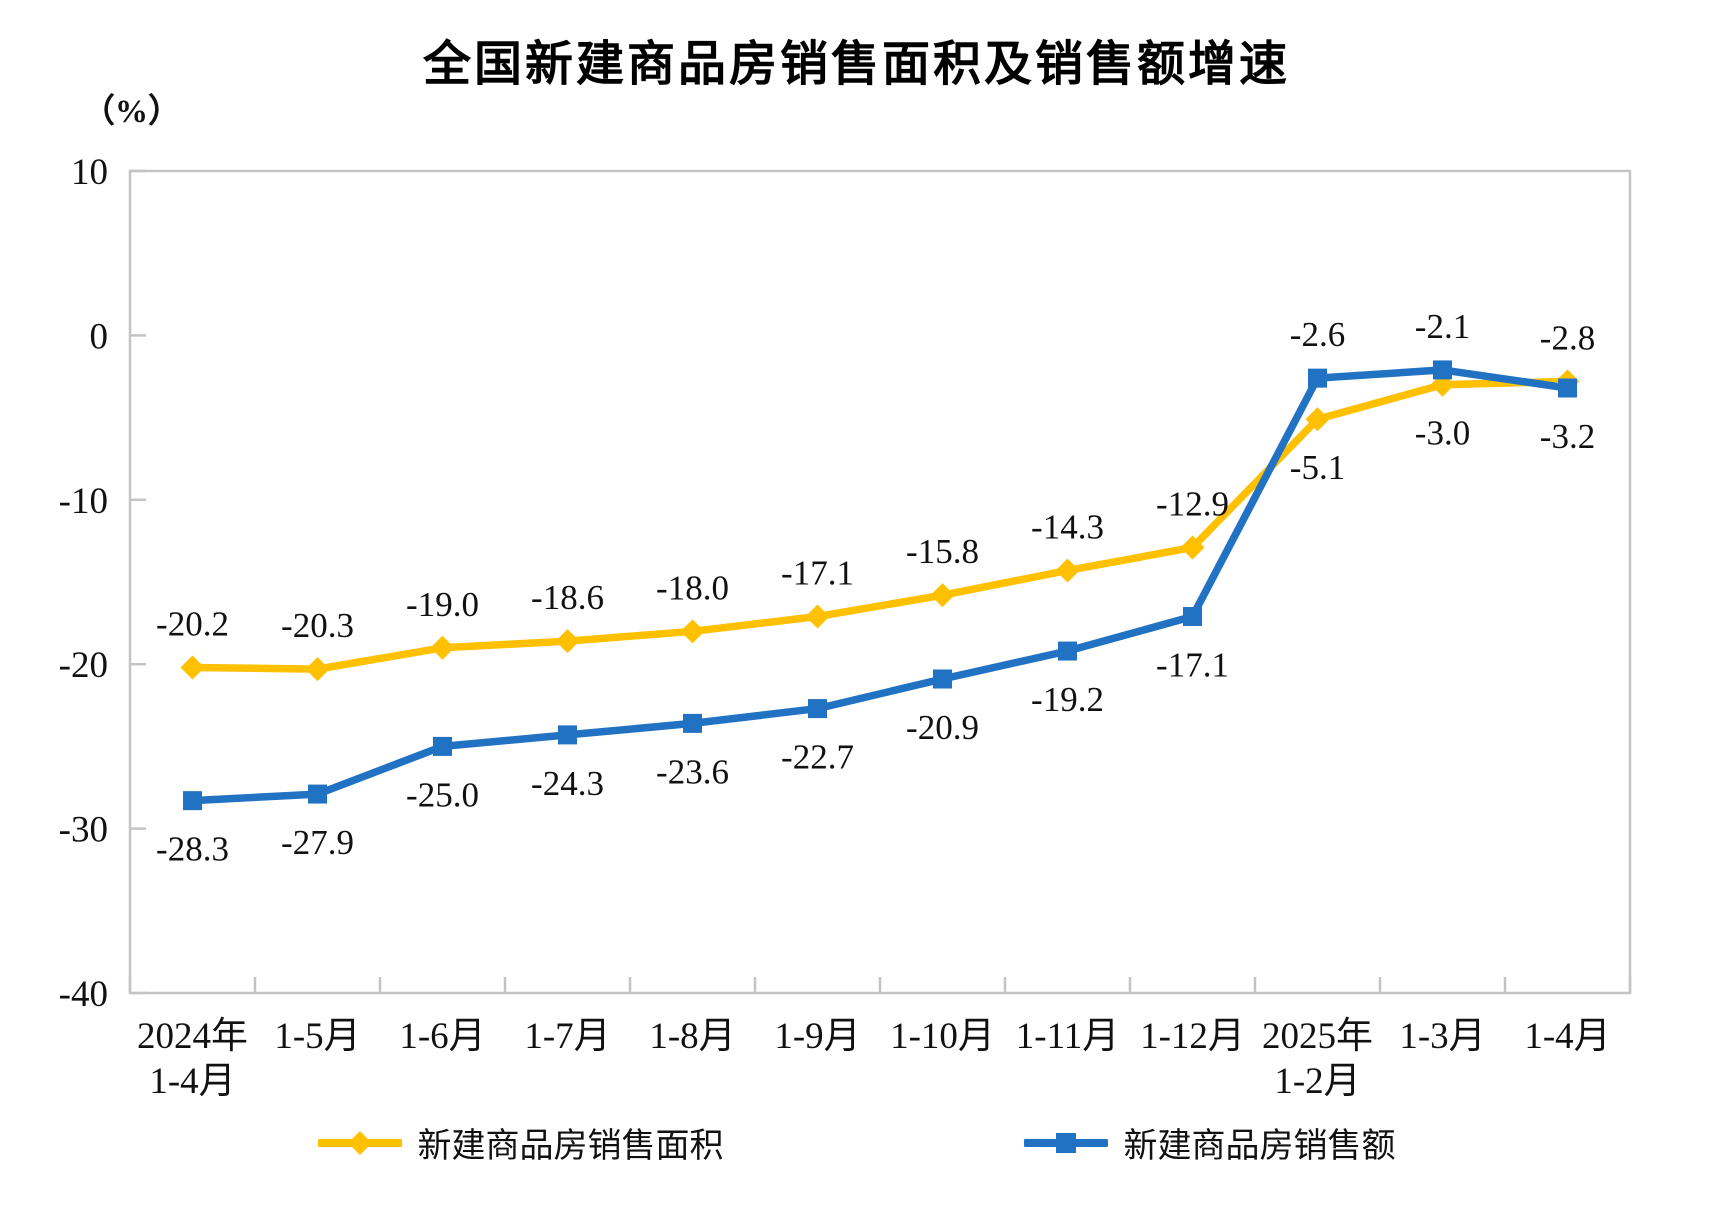  I want to click on data-label: -20.2, so click(192, 623).